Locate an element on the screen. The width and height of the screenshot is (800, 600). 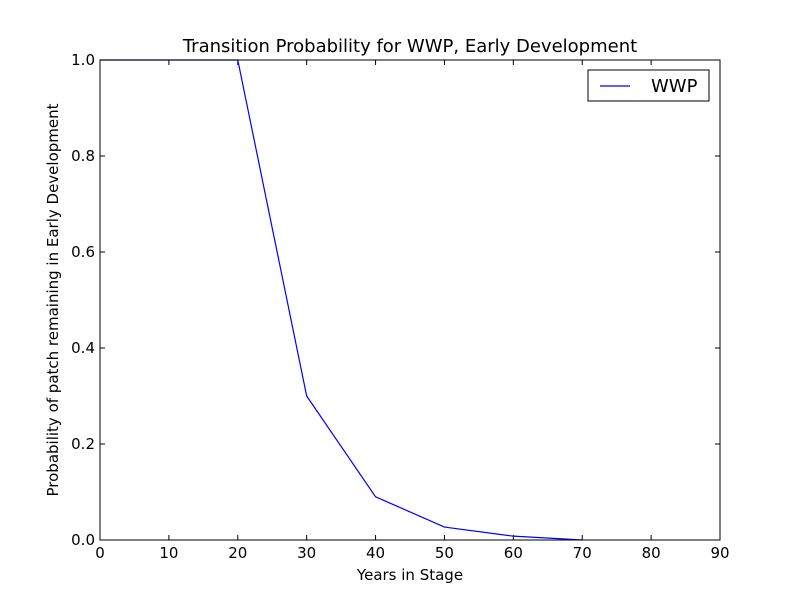
y-tick-label-3: 0.6 is located at coordinates (83, 252).